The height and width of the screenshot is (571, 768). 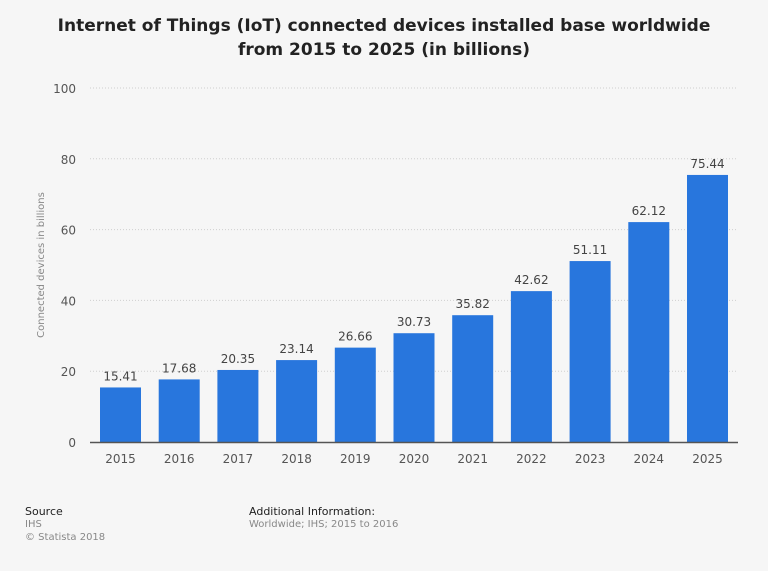 What do you see at coordinates (33, 524) in the screenshot?
I see `source-value: IHS` at bounding box center [33, 524].